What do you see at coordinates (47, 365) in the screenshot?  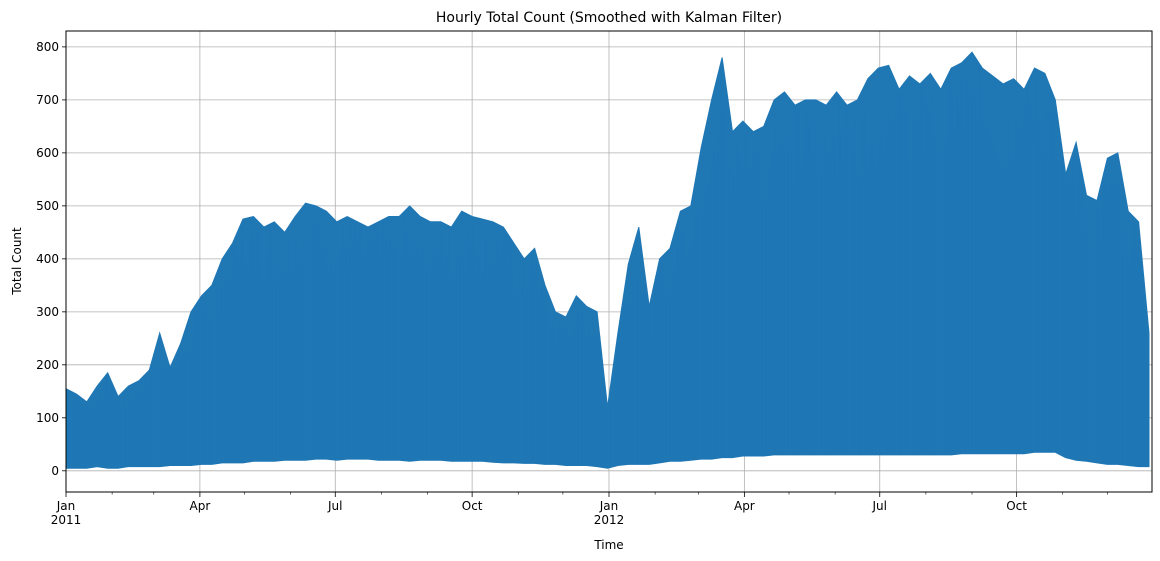 I see `y-tick-label-2: 200` at bounding box center [47, 365].